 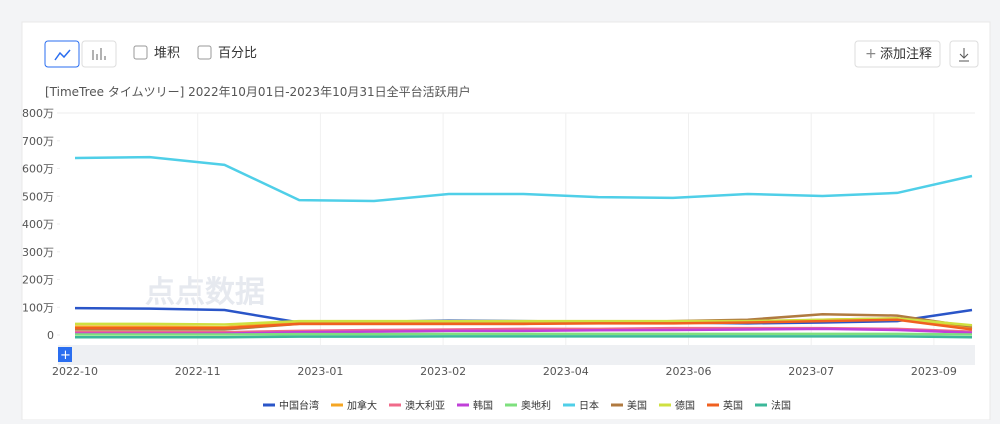 I want to click on x-tick-label: 2023-09, so click(x=934, y=371).